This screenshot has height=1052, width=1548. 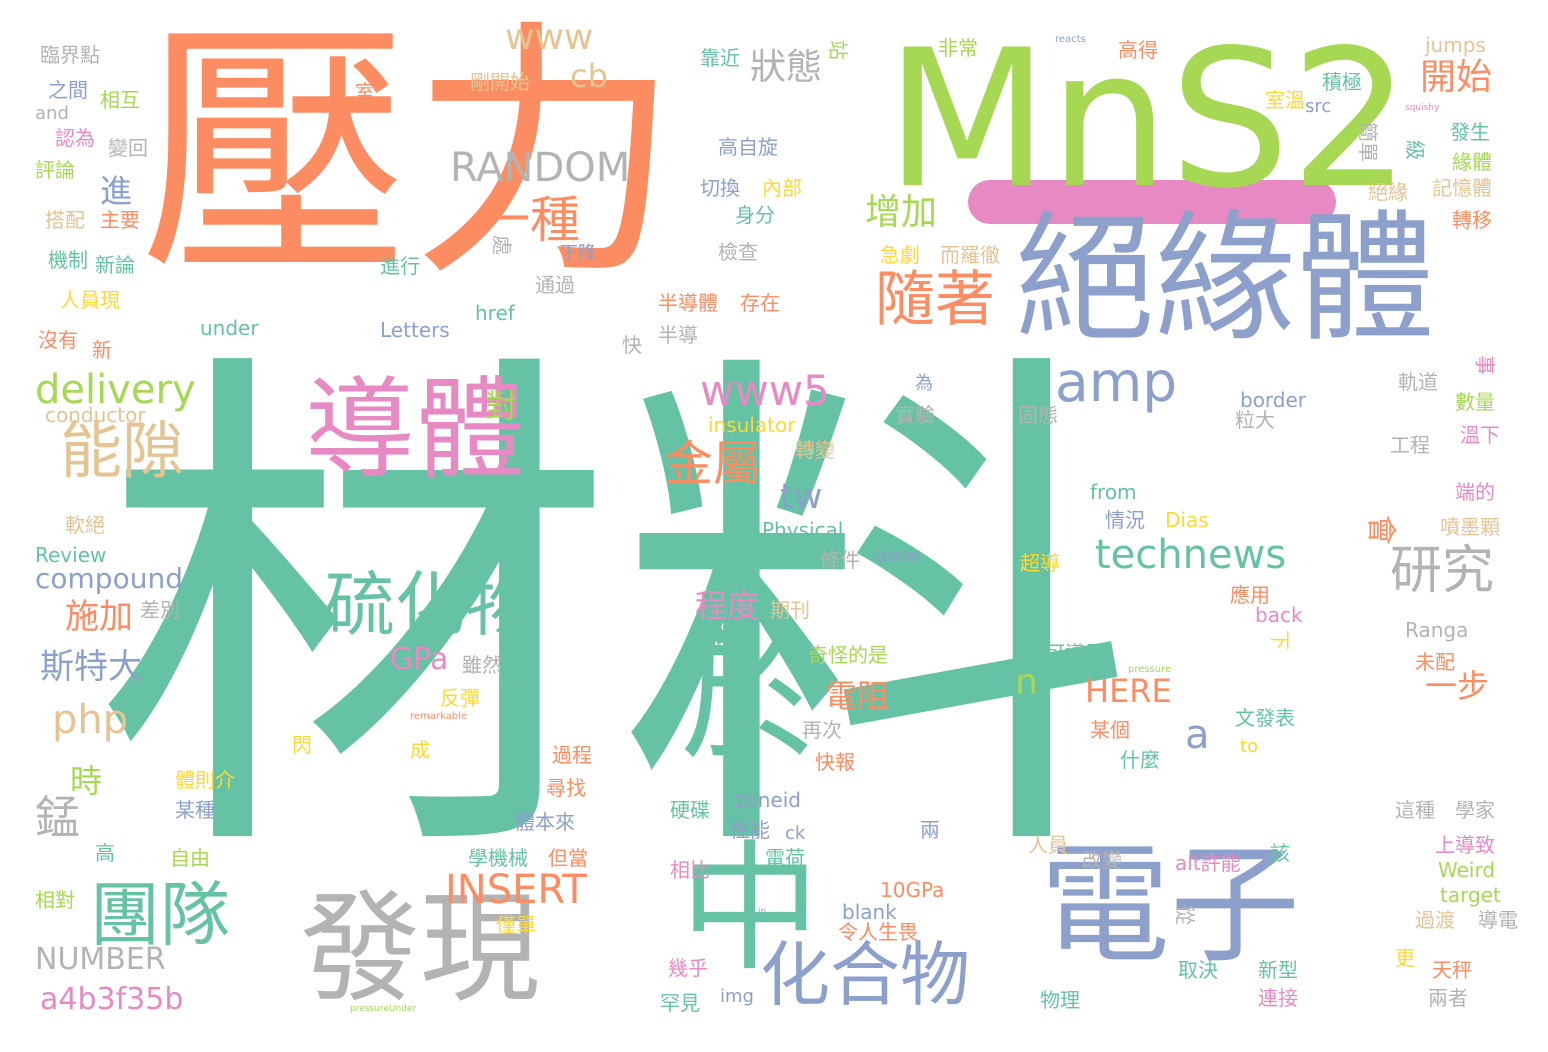 What do you see at coordinates (160, 610) in the screenshot?
I see `word-cloud-word: 差別` at bounding box center [160, 610].